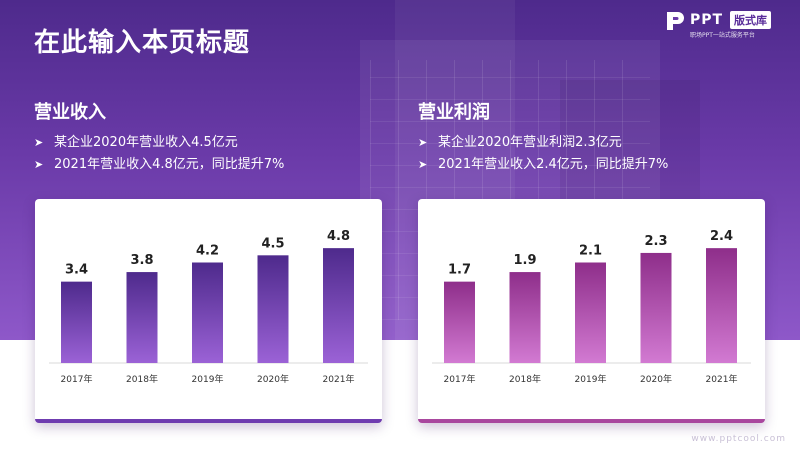 The image size is (800, 450). Describe the element at coordinates (530, 142) in the screenshot. I see `bullet-text: 某企业2020年营业利润2.3亿元` at that location.